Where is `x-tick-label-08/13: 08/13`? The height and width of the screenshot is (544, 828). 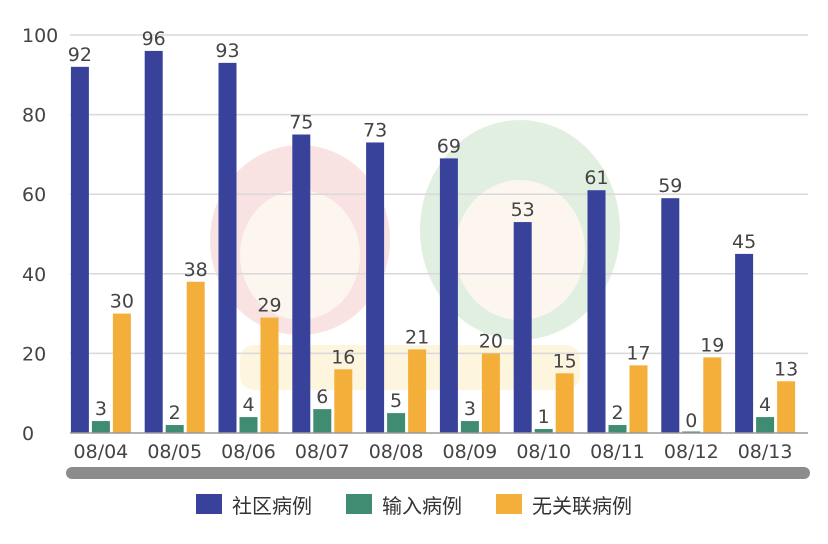
x-tick-label-08/13: 08/13 is located at coordinates (765, 452).